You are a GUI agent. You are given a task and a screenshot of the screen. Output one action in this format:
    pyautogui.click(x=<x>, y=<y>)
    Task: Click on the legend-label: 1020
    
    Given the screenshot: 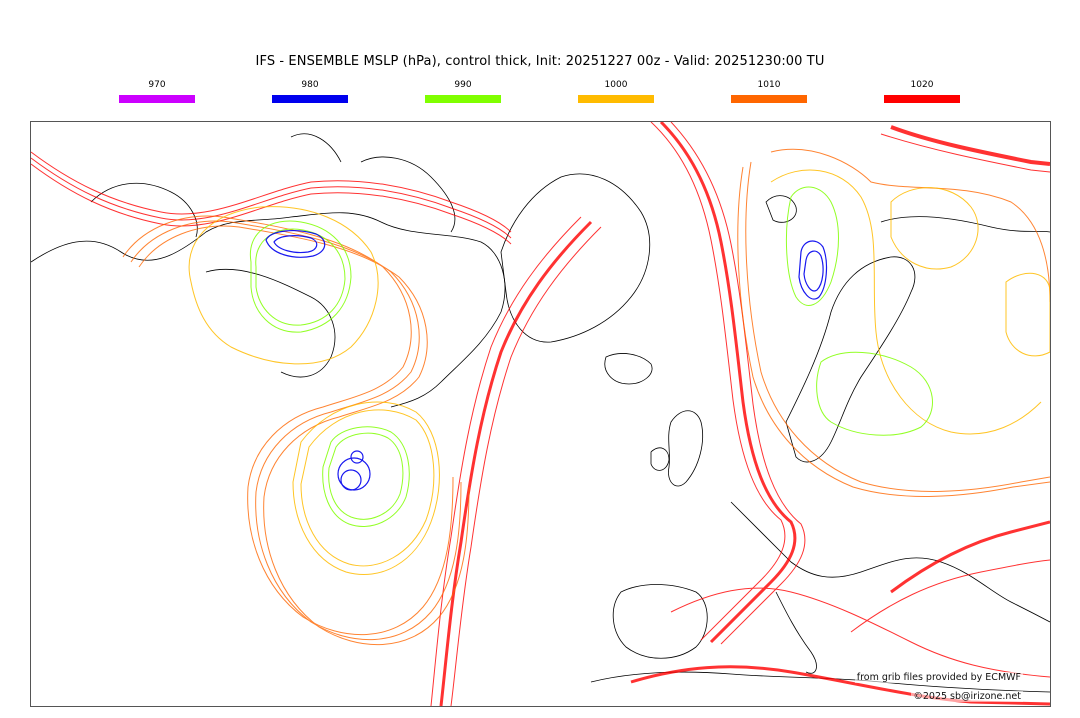 What is the action you would take?
    pyautogui.click(x=922, y=85)
    